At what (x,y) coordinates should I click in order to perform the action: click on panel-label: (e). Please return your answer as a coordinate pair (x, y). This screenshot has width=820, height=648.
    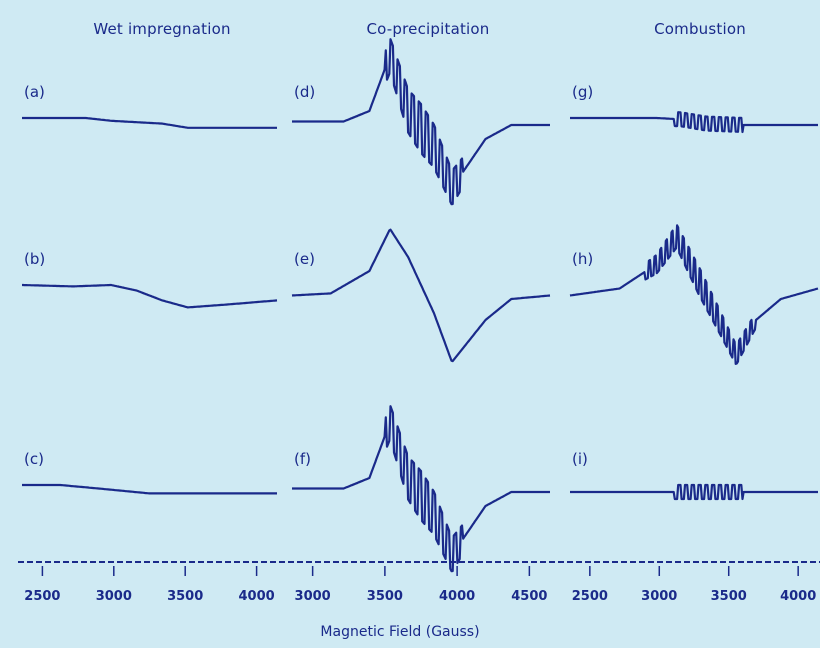
    Looking at the image, I should click on (304, 259).